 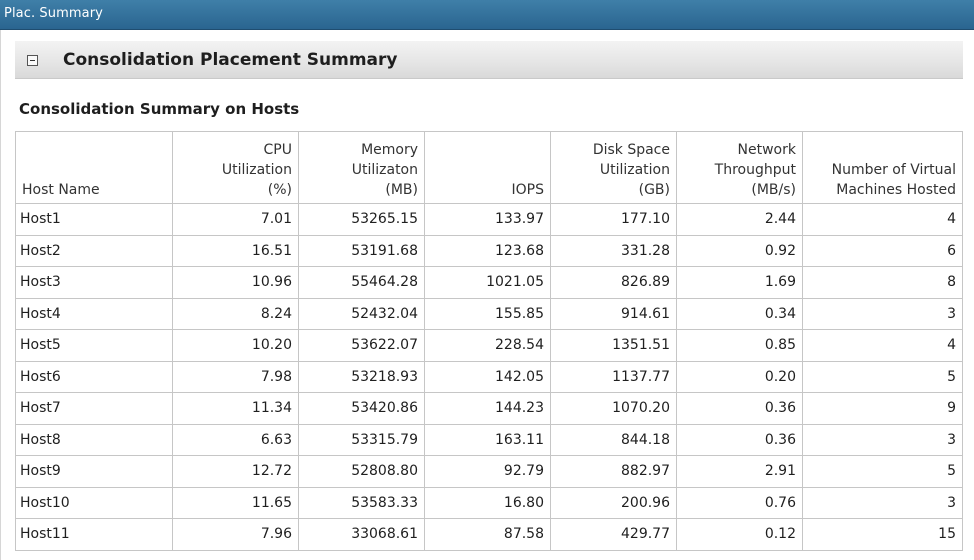 I want to click on memory-utilization-cell: 53622.07, so click(x=361, y=345).